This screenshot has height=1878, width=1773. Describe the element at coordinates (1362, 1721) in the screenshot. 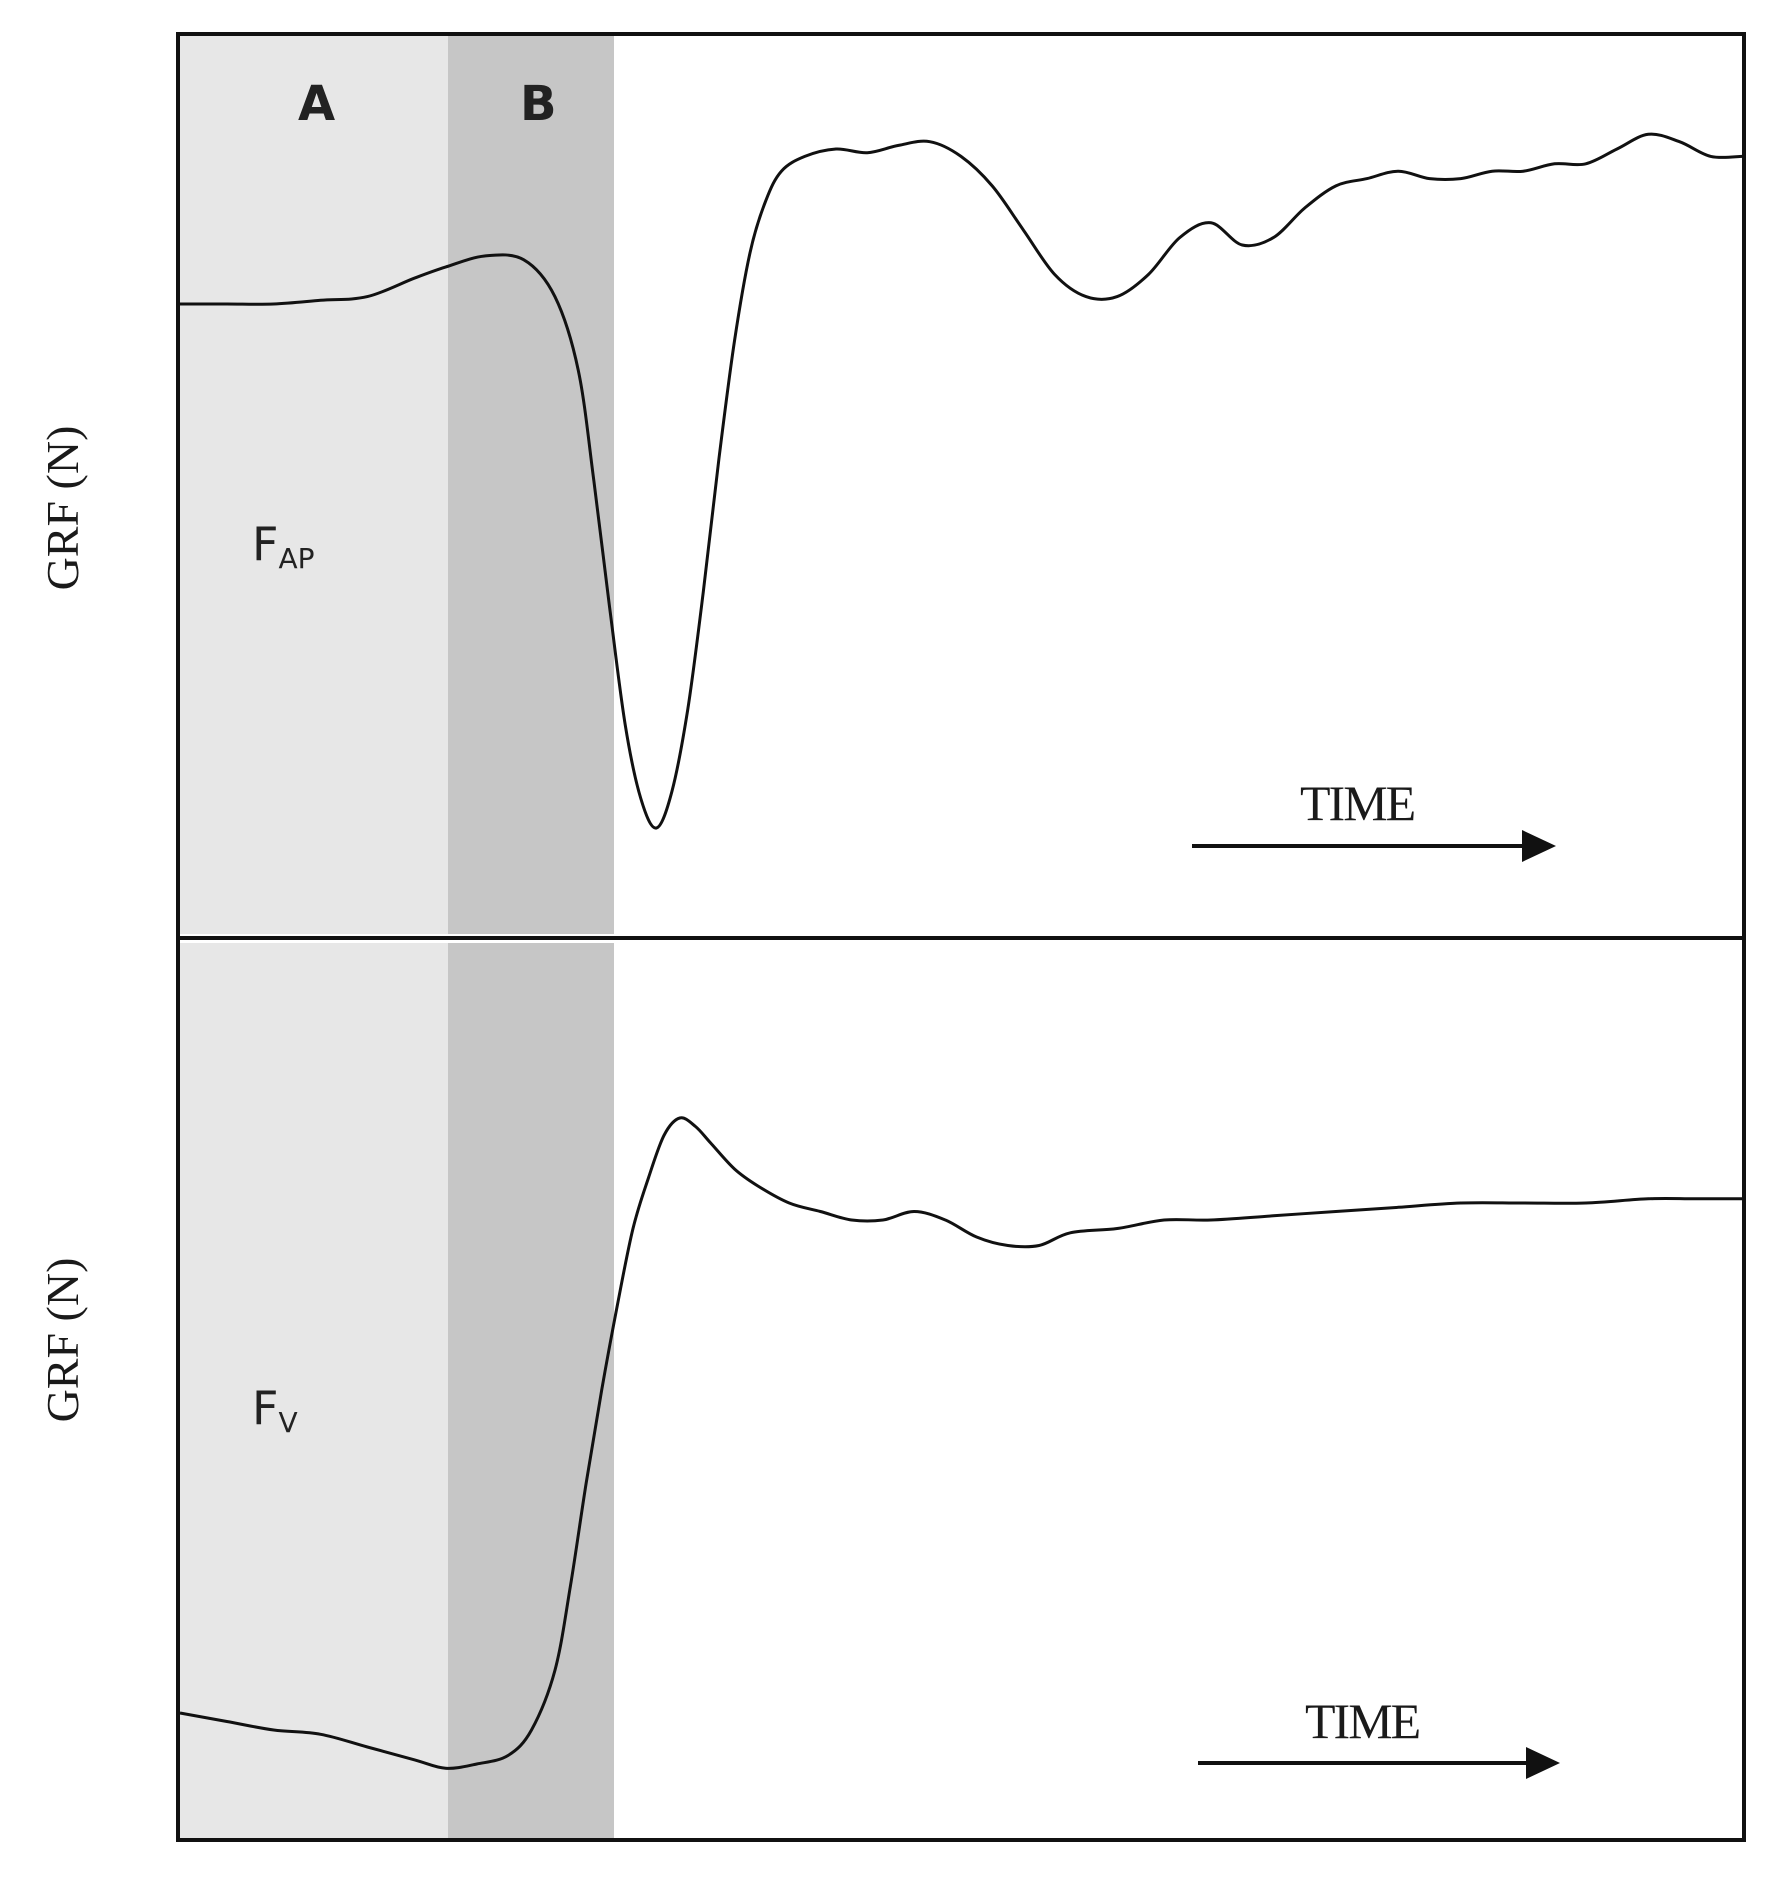

I see `time-label-bottom: TIME` at that location.